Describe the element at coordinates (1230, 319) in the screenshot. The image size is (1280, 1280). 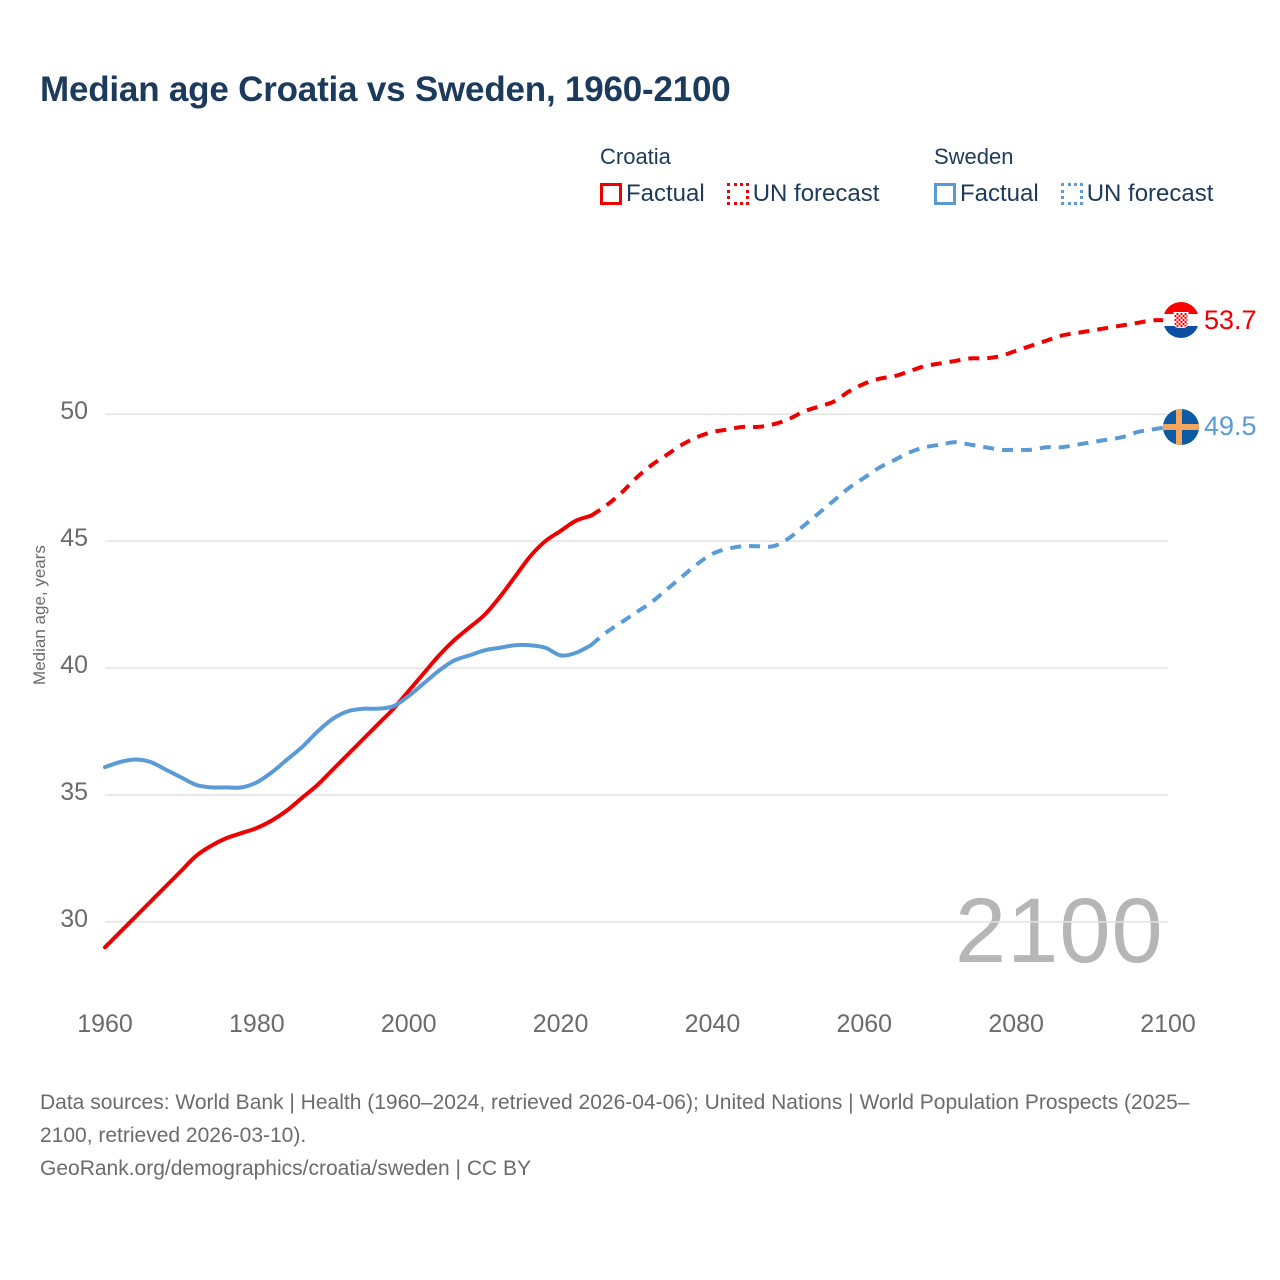
I see `endpoint-value-croatia: 53.7` at that location.